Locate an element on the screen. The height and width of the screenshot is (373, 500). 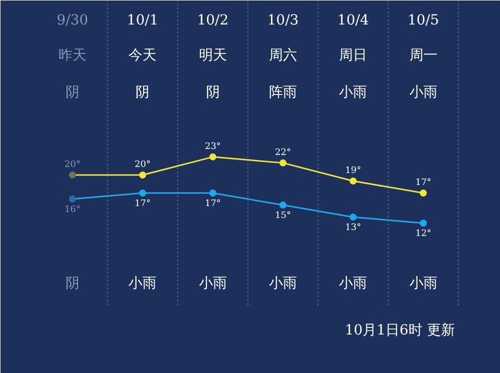
annotation: 今天 is located at coordinates (142, 56).